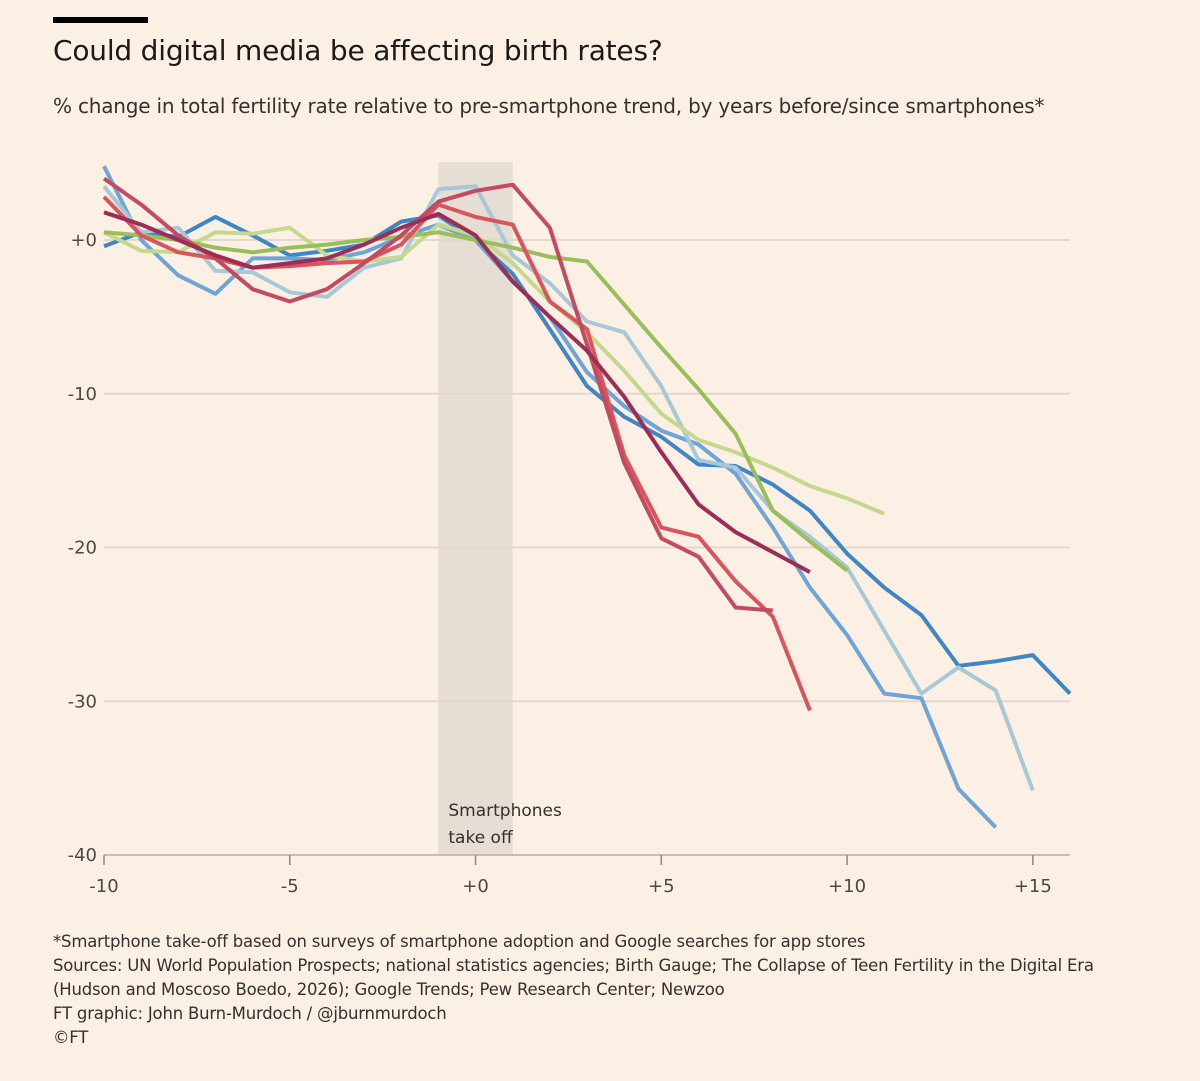 Image resolution: width=1200 pixels, height=1081 pixels. What do you see at coordinates (1033, 886) in the screenshot?
I see `x-tick-label: +15` at bounding box center [1033, 886].